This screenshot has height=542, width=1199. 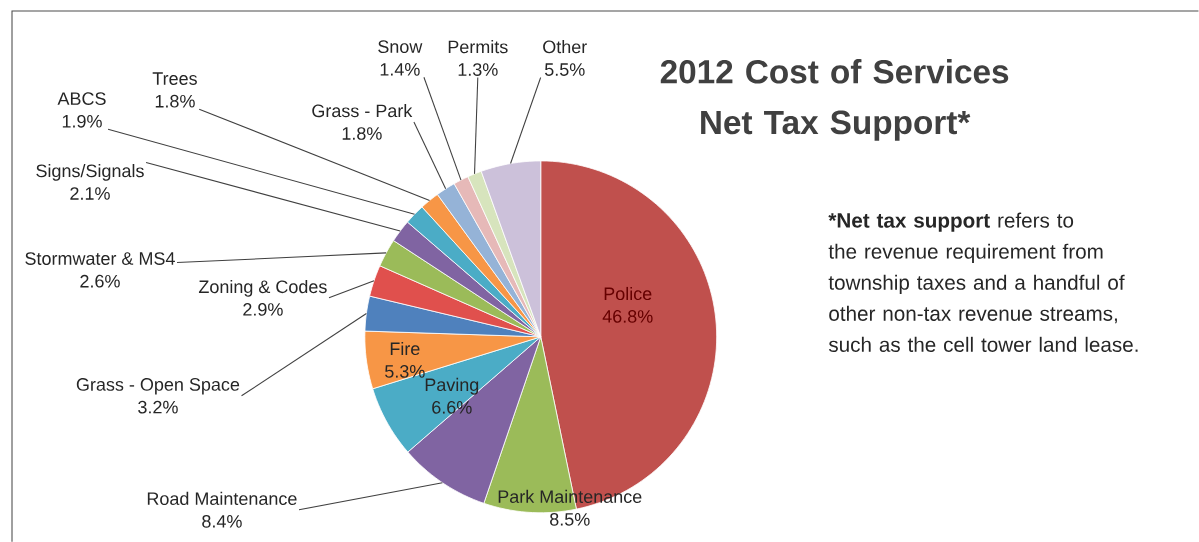 What do you see at coordinates (222, 521) in the screenshot?
I see `data-label: 8.4%` at bounding box center [222, 521].